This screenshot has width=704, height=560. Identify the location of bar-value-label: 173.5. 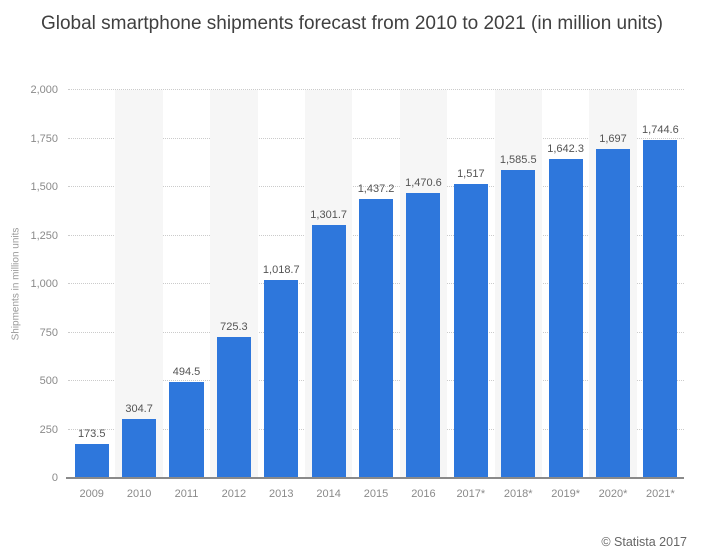
(91, 434).